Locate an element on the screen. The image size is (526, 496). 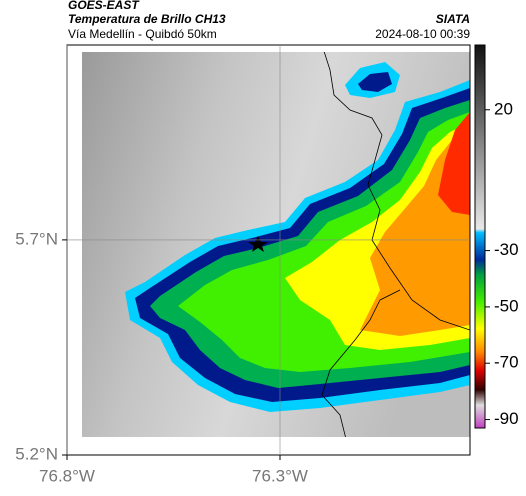
x-tick-label: 76.8°W is located at coordinates (67, 475).